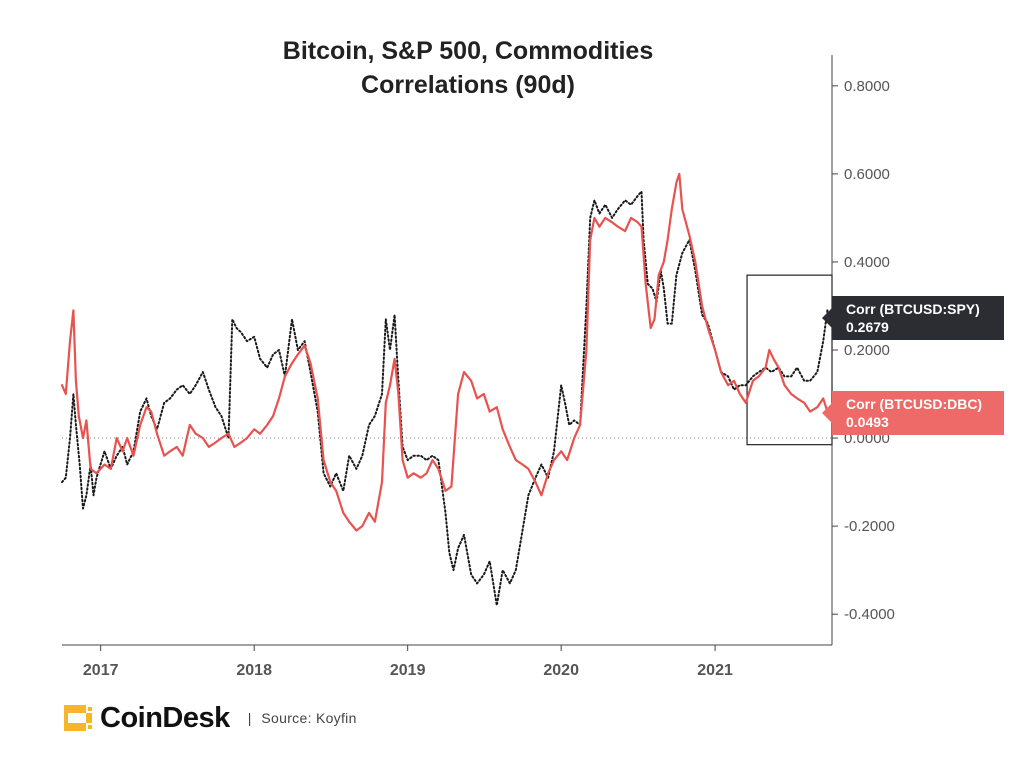 This screenshot has width=1024, height=768. I want to click on y-tick-label: 0.8000, so click(867, 86).